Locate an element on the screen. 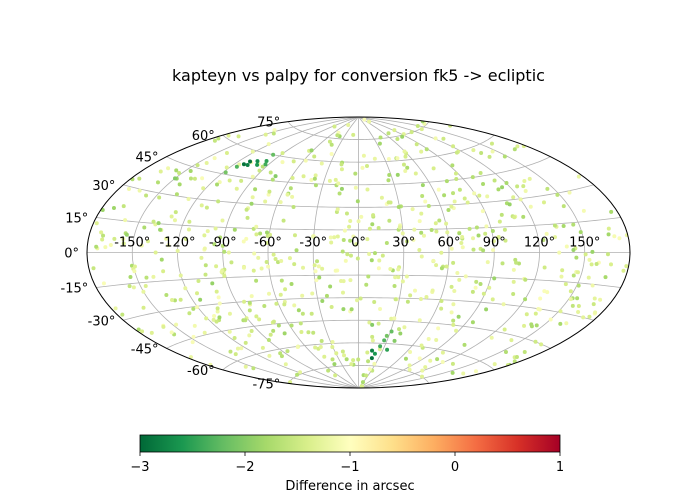 This screenshot has width=700, height=504. latitude-tick-label: -15° is located at coordinates (75, 289).